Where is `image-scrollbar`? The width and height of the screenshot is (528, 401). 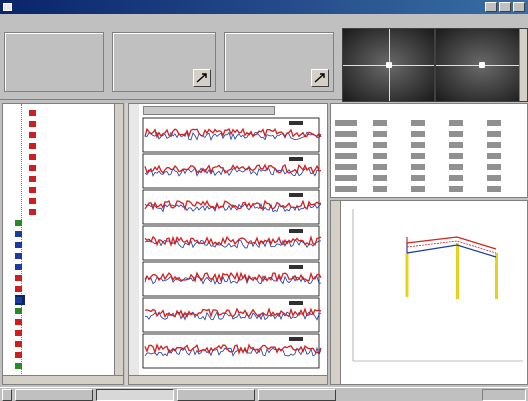 image-scrollbar is located at coordinates (523, 65).